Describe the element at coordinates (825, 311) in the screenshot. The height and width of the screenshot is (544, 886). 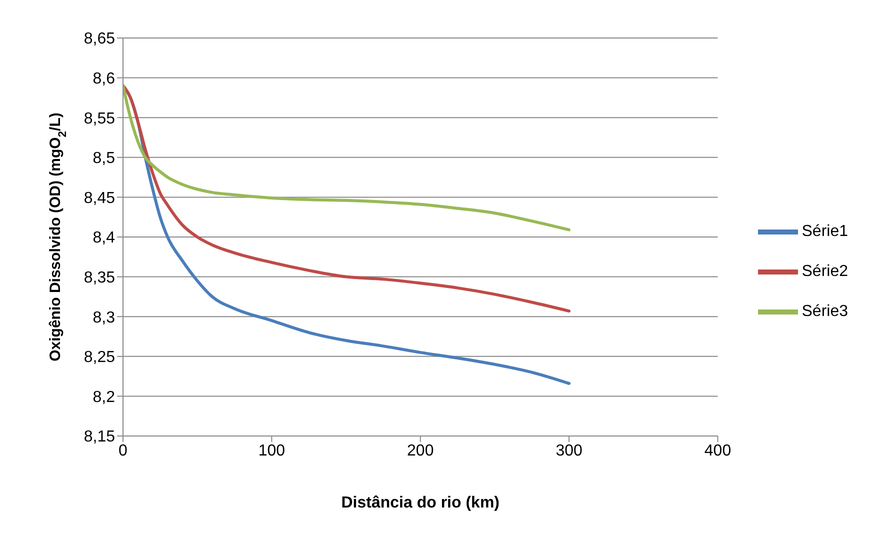
I see `legend-label: Série3` at that location.